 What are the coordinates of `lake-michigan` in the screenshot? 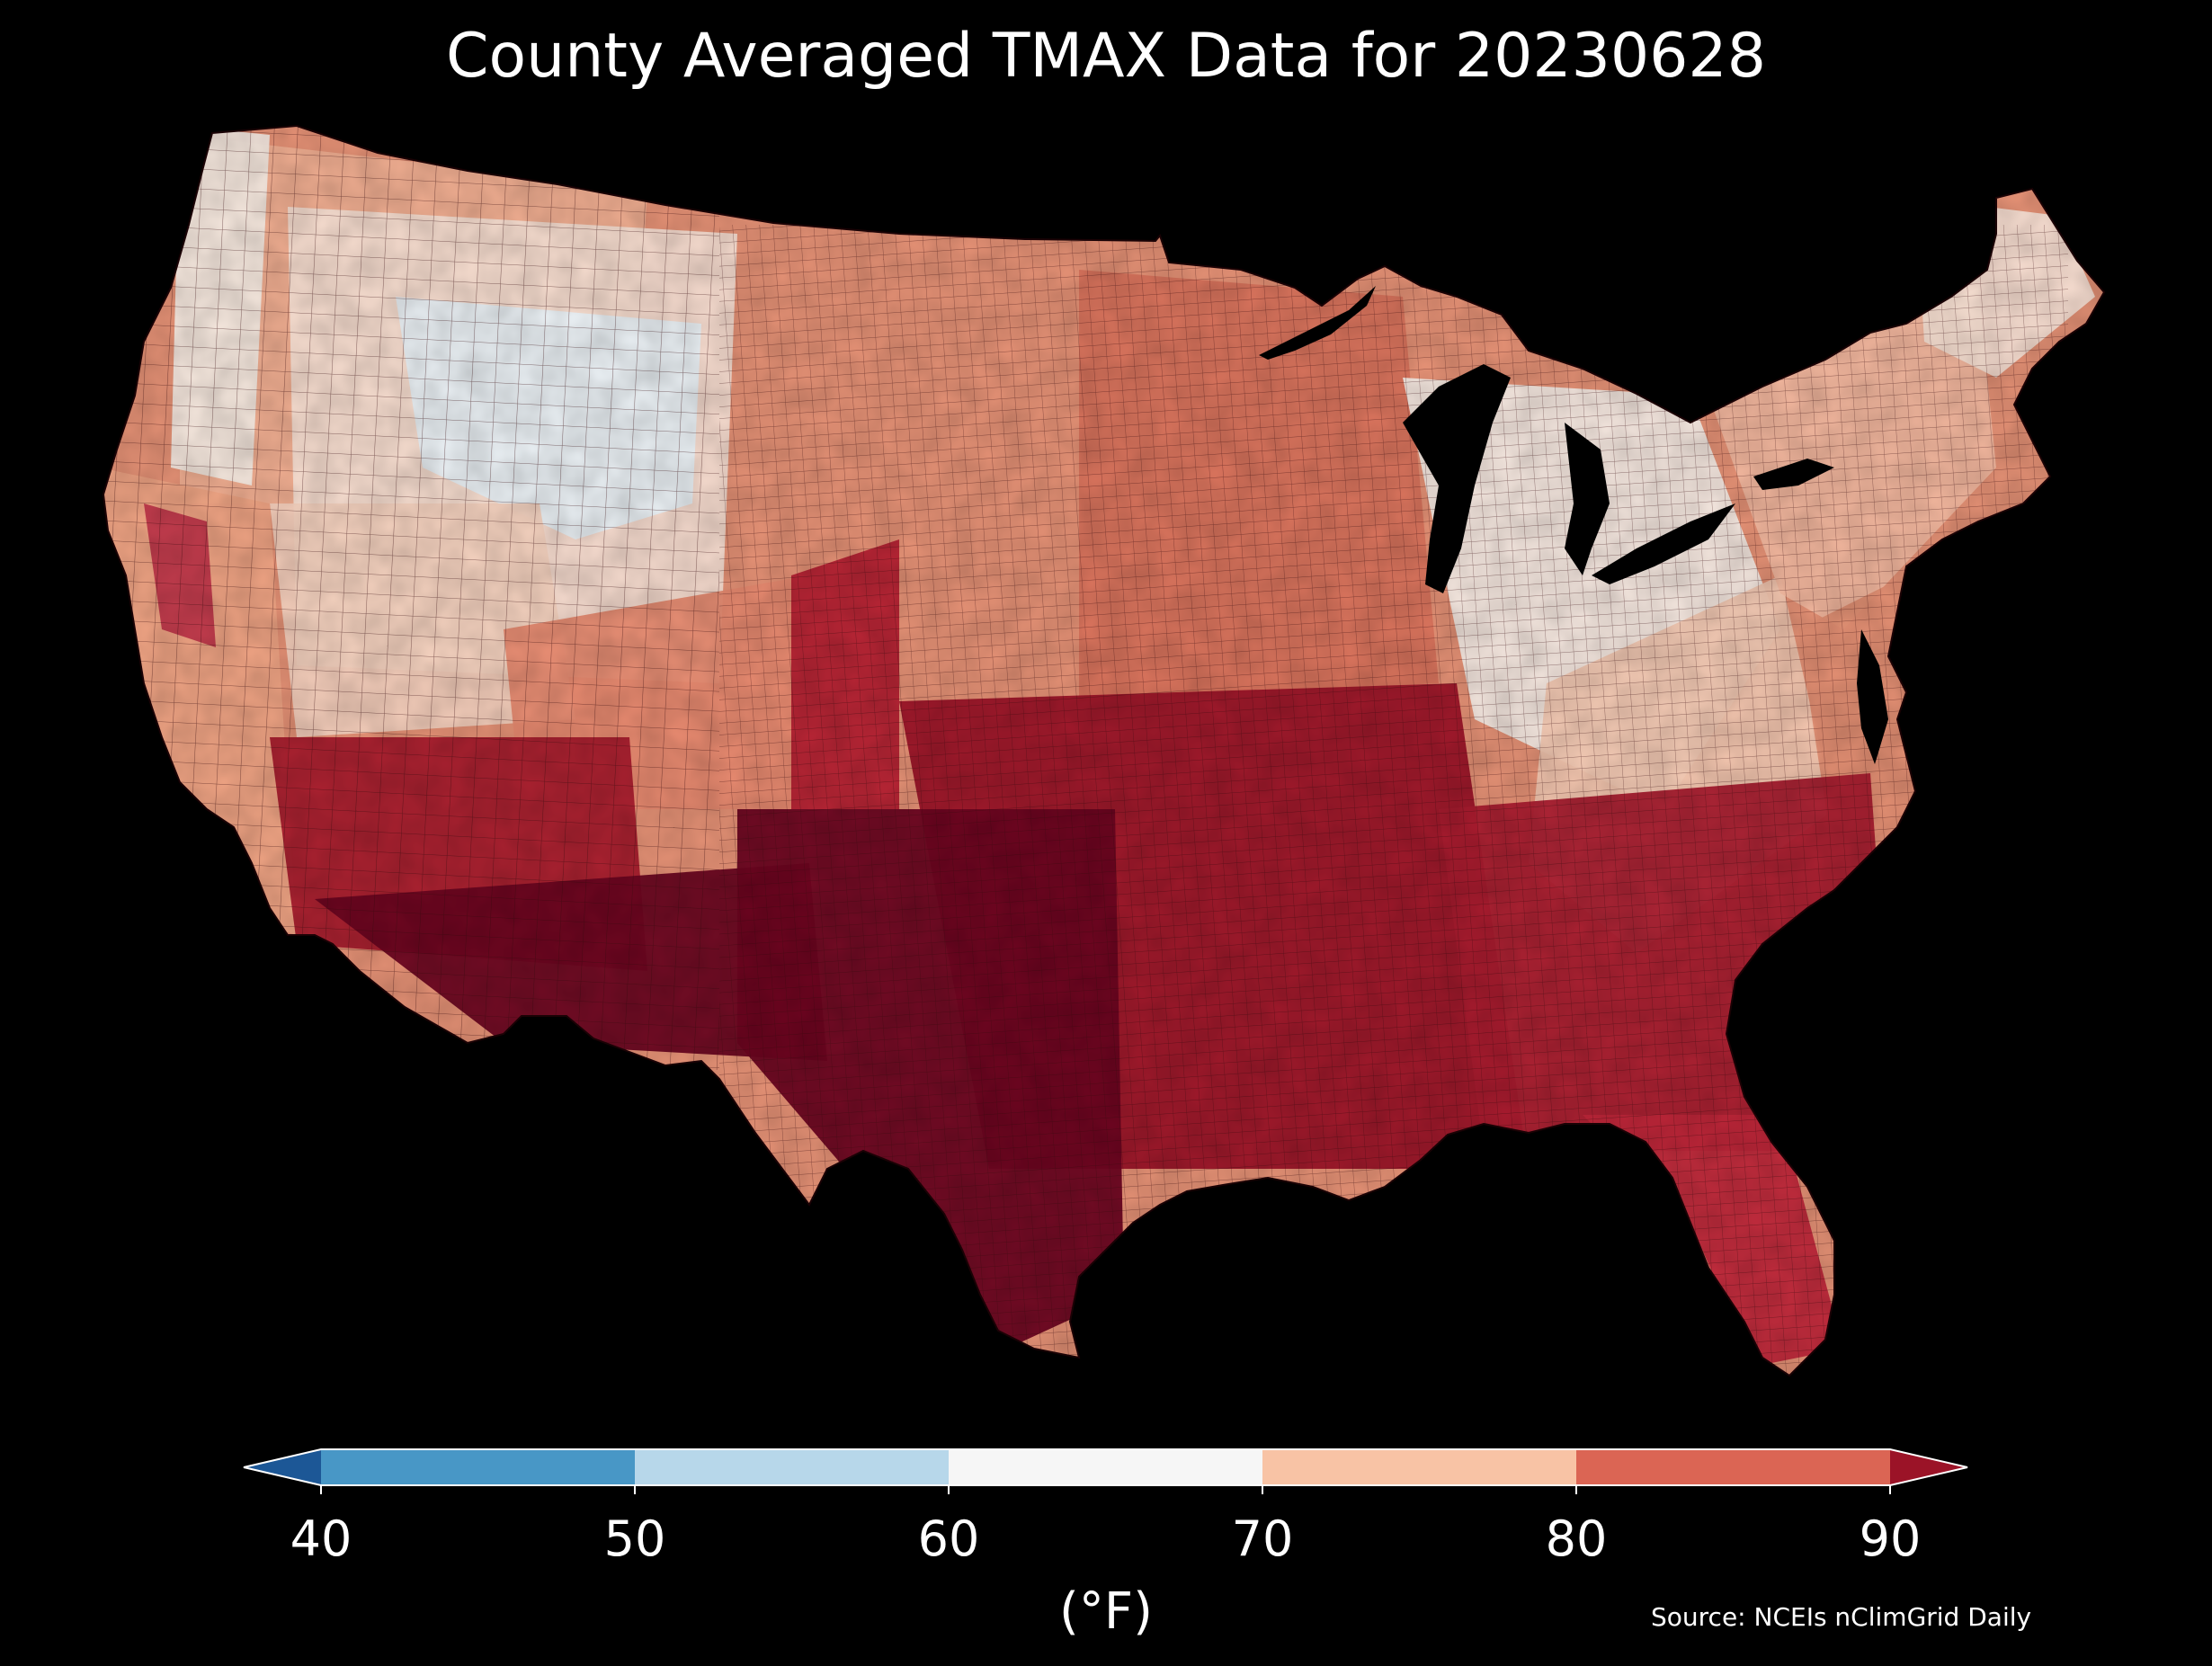 It's located at (1457, 479).